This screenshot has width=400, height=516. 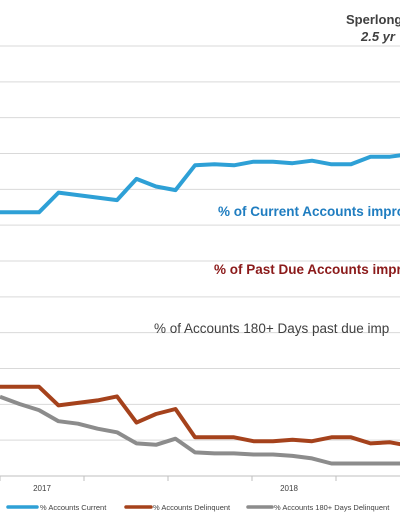 I want to click on legend-label-180-days: % Accounts 180+ Days Delinquent, so click(x=332, y=507).